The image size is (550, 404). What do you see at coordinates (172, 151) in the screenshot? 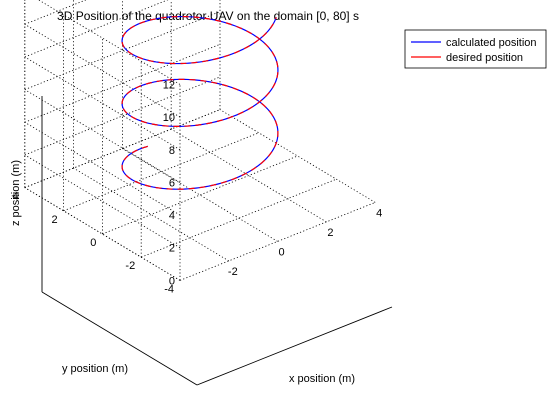
I see `z-tick-label: 8` at bounding box center [172, 151].